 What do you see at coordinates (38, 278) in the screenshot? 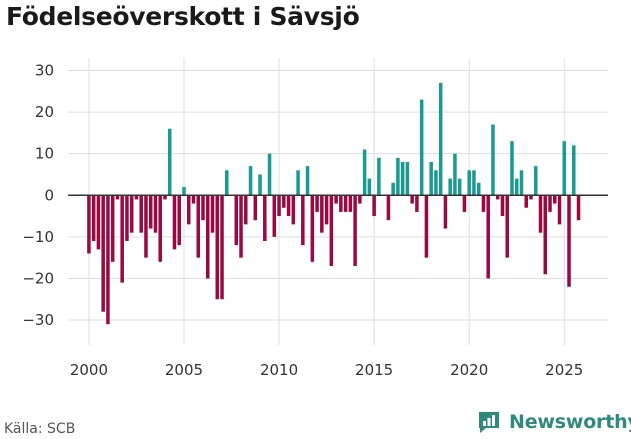
I see `y-tick-label: −20` at bounding box center [38, 278].